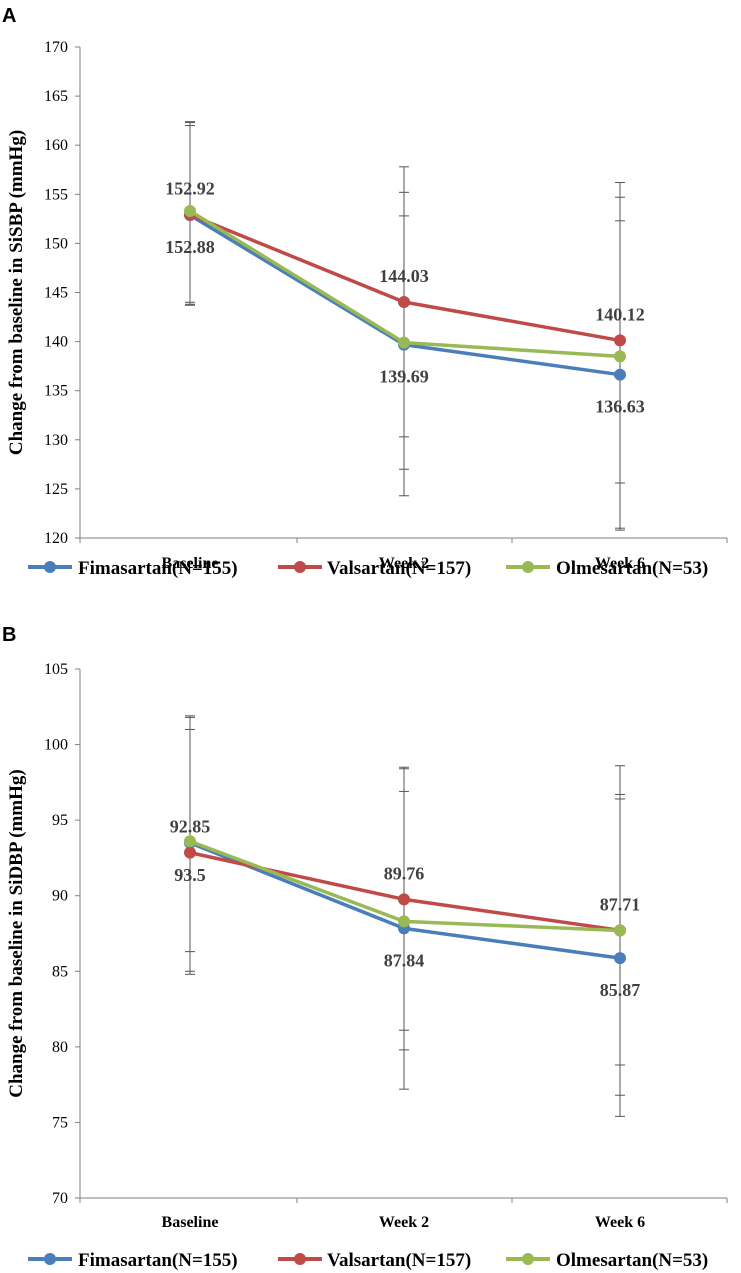  Describe the element at coordinates (620, 407) in the screenshot. I see `data-label: 136.63` at that location.